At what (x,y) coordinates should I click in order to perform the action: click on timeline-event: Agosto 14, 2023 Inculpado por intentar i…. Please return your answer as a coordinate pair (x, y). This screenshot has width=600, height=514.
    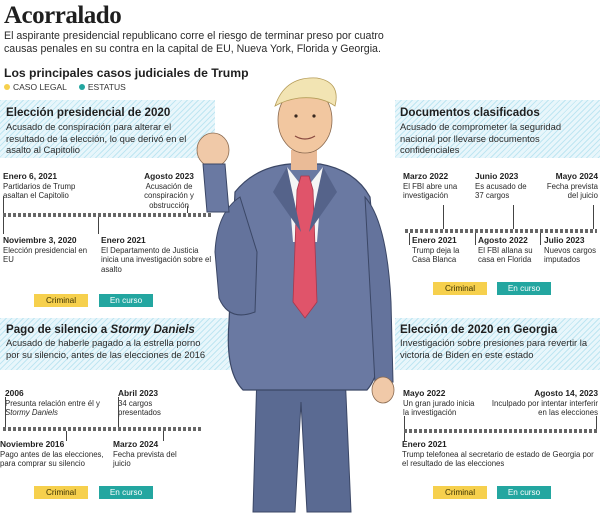
    Looking at the image, I should click on (541, 403).